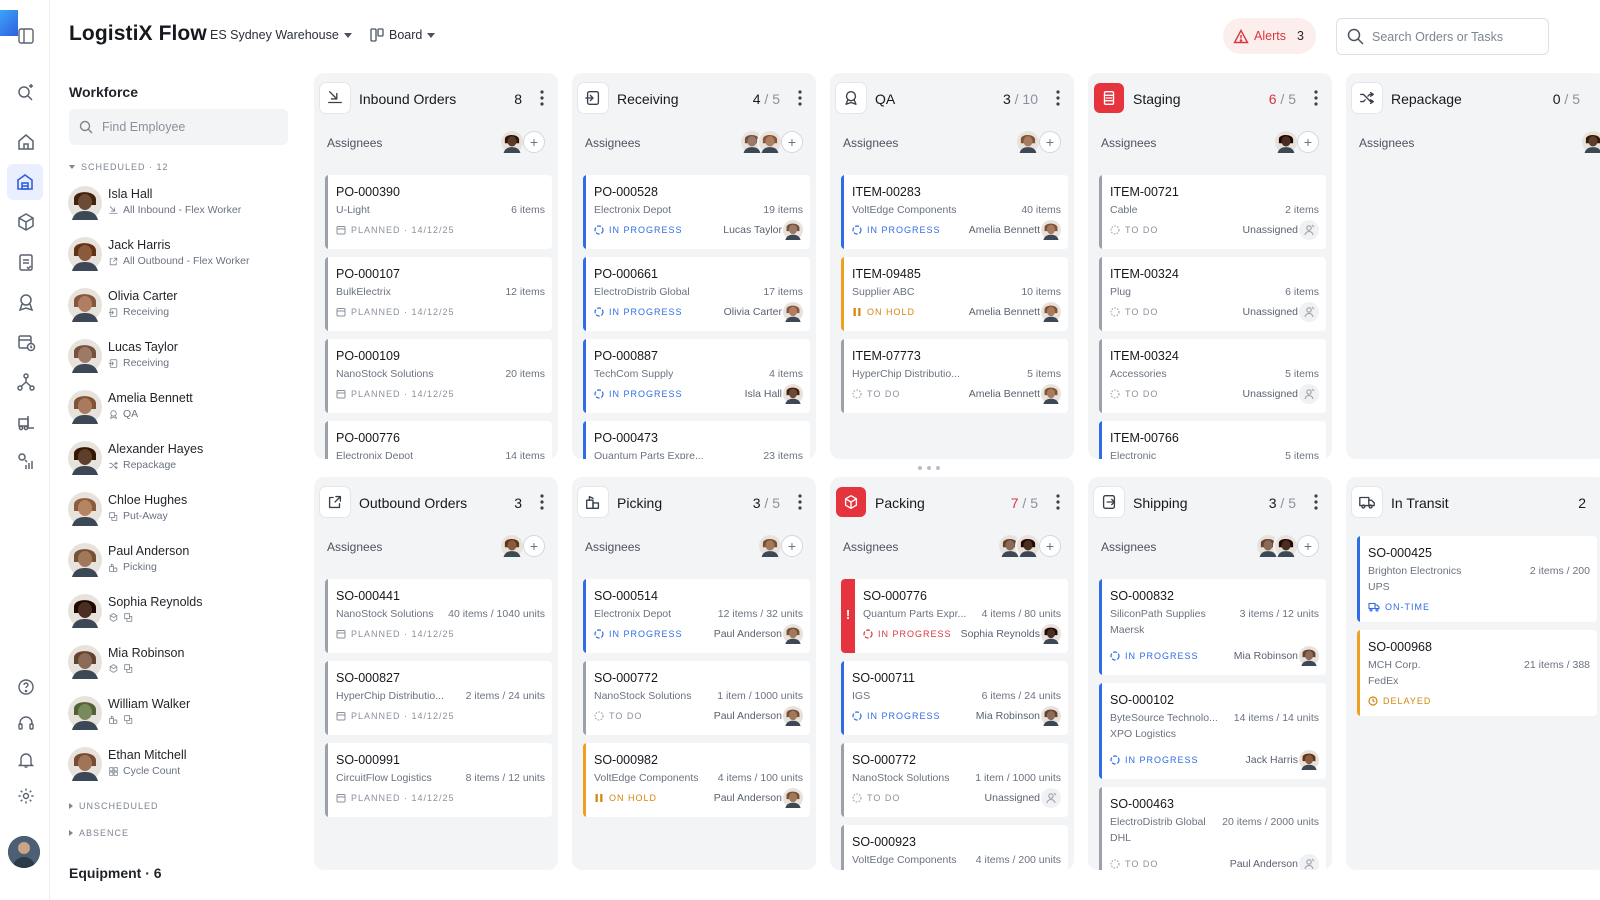  What do you see at coordinates (26, 796) in the screenshot?
I see `settings-icon` at bounding box center [26, 796].